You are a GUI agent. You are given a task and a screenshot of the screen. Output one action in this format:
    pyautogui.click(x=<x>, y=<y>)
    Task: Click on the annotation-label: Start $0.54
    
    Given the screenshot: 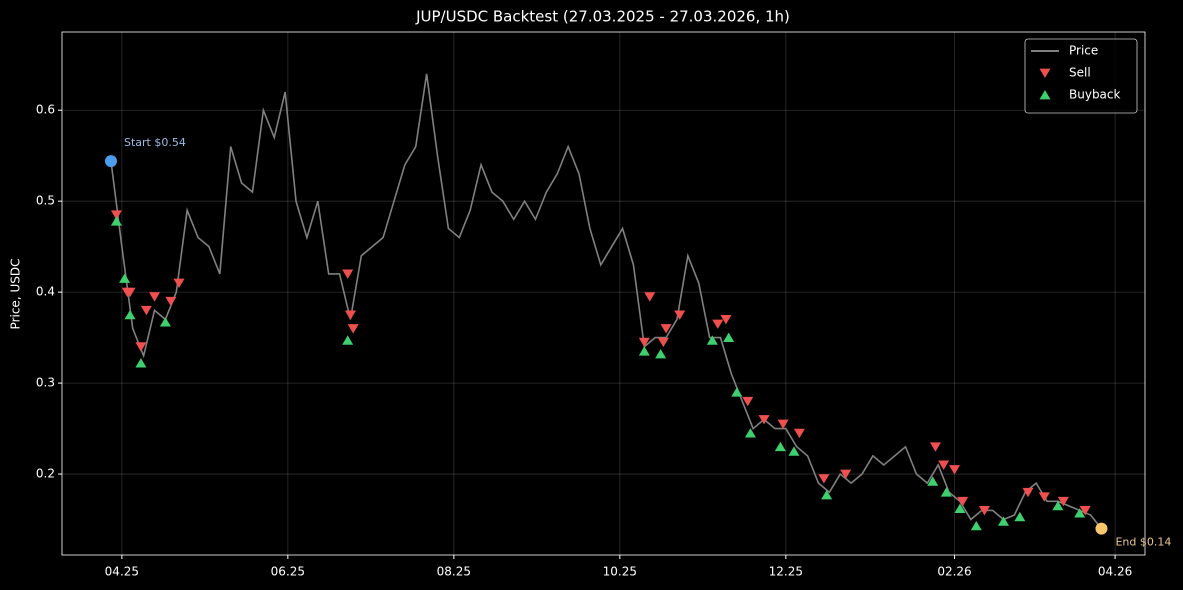 What is the action you would take?
    pyautogui.click(x=155, y=142)
    